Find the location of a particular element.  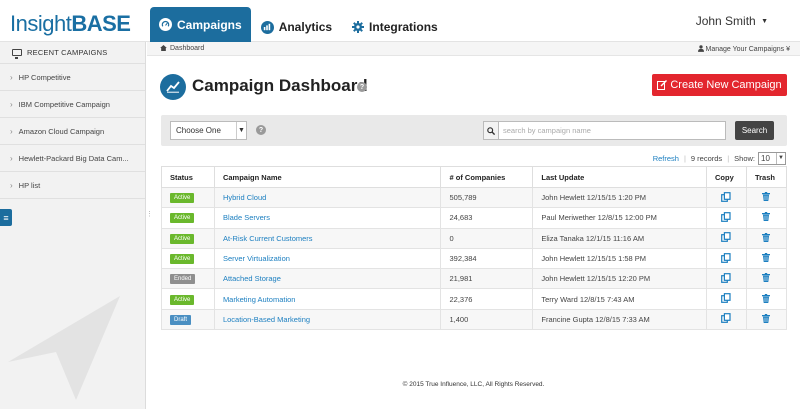

campaign-name-link: Server Virtualization is located at coordinates (256, 259).